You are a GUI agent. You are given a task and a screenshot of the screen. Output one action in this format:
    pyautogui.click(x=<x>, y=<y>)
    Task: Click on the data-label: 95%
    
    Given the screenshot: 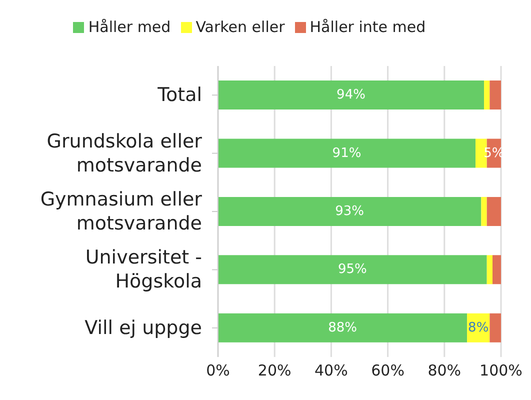 What is the action you would take?
    pyautogui.click(x=352, y=270)
    